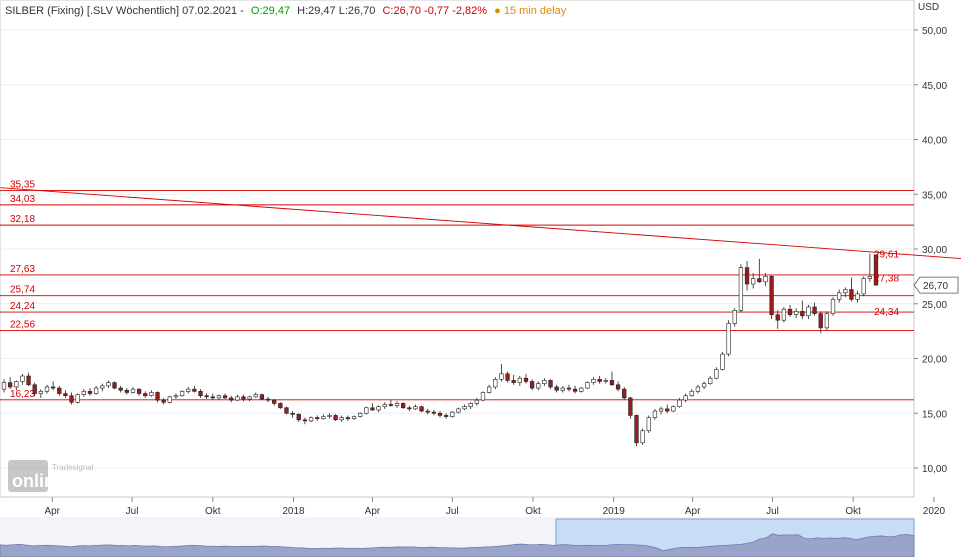  I want to click on x-tick-label: Apr, so click(693, 511).